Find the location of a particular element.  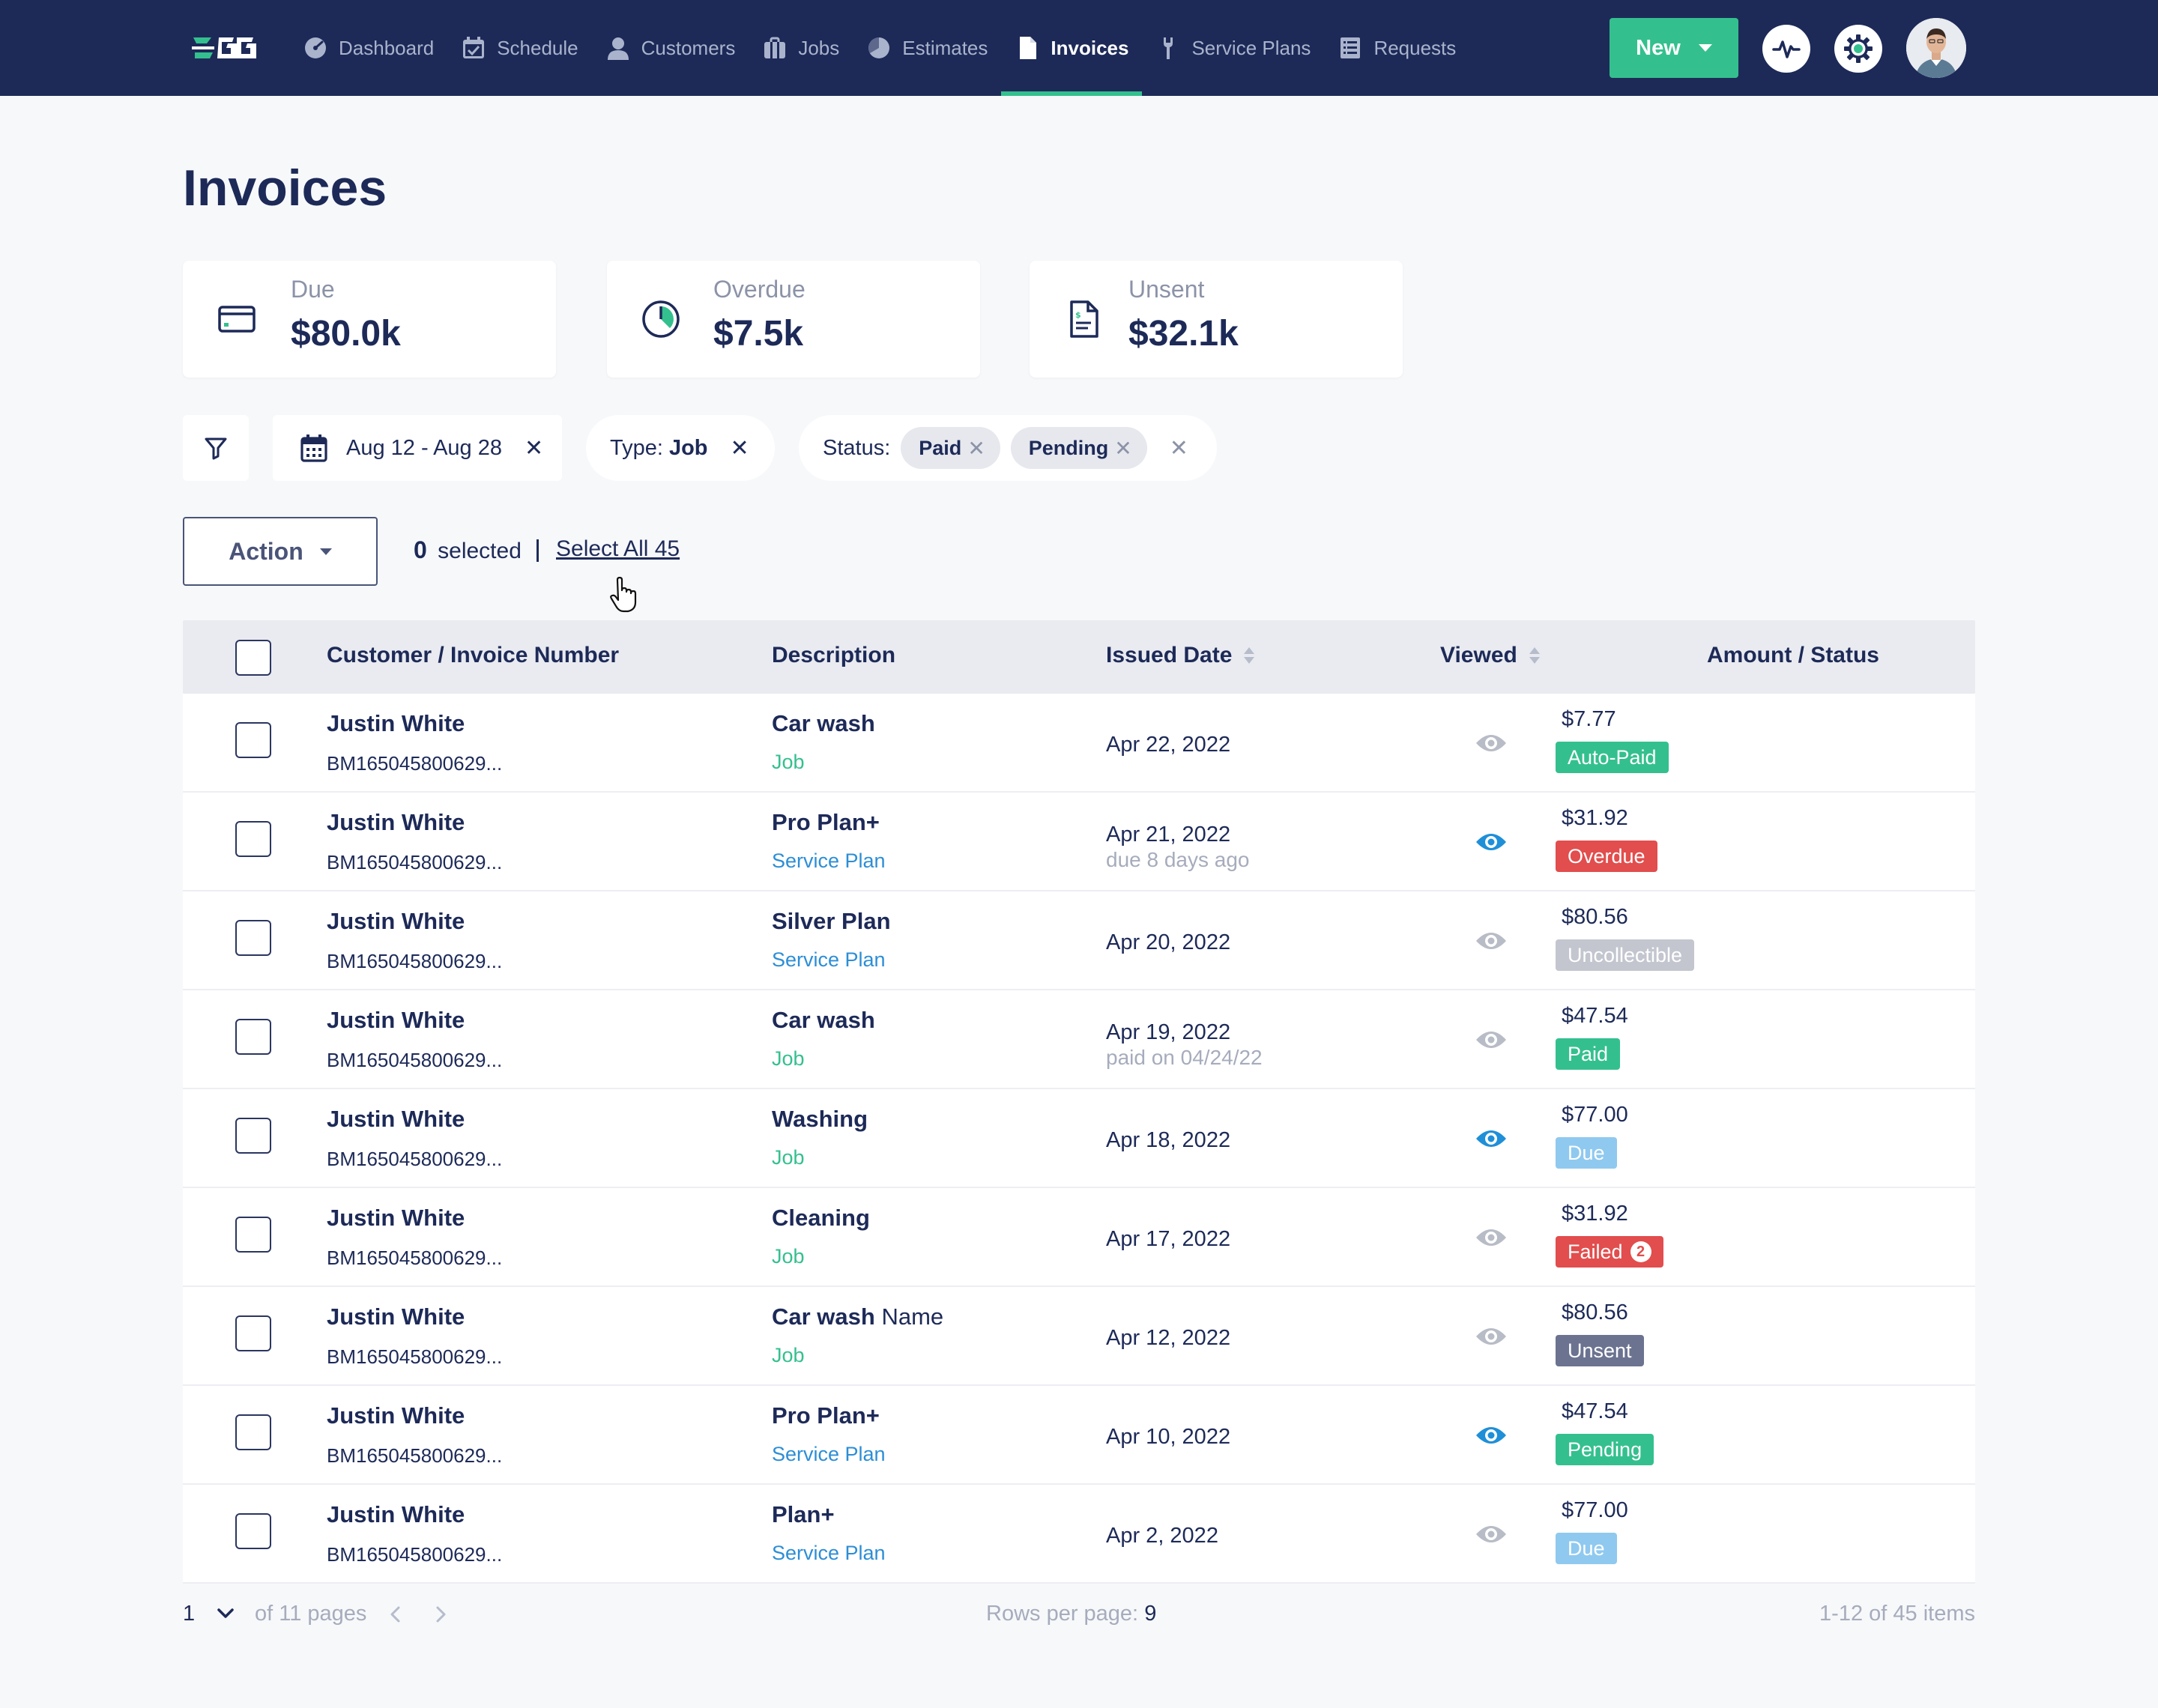

next-page-icon is located at coordinates (440, 1614).